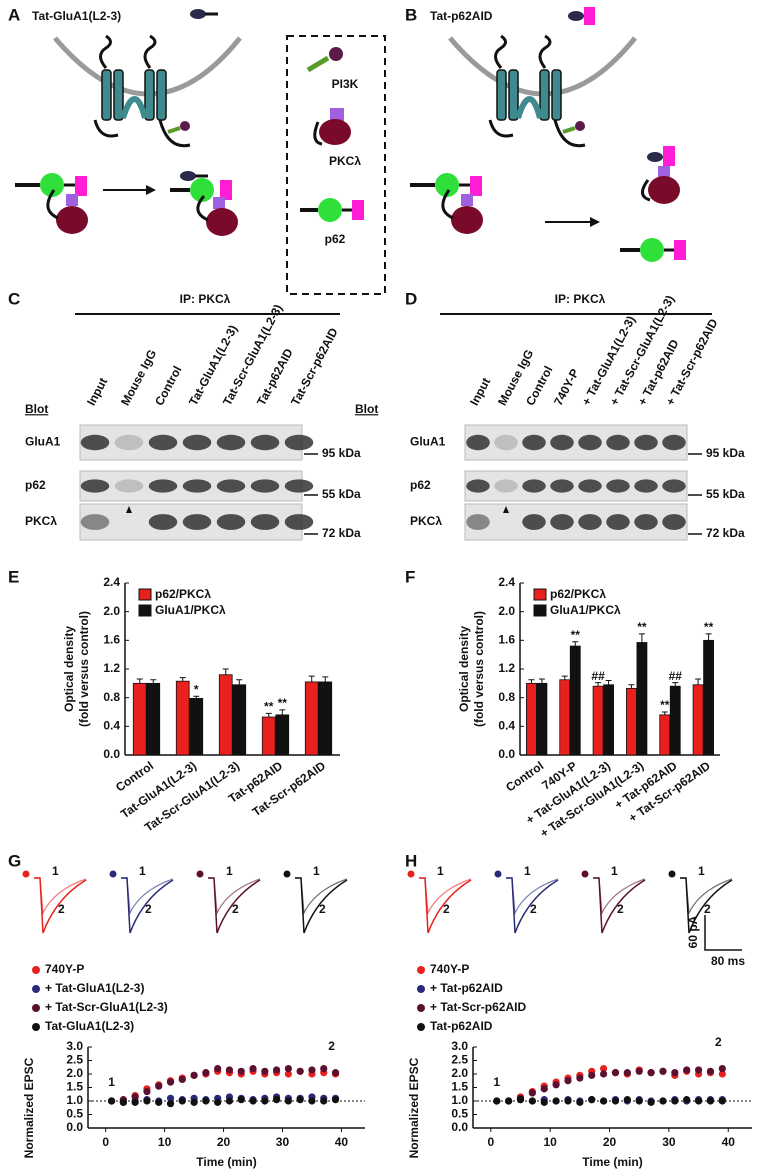  I want to click on y-tick-label: 3.0, so click(74, 1046).